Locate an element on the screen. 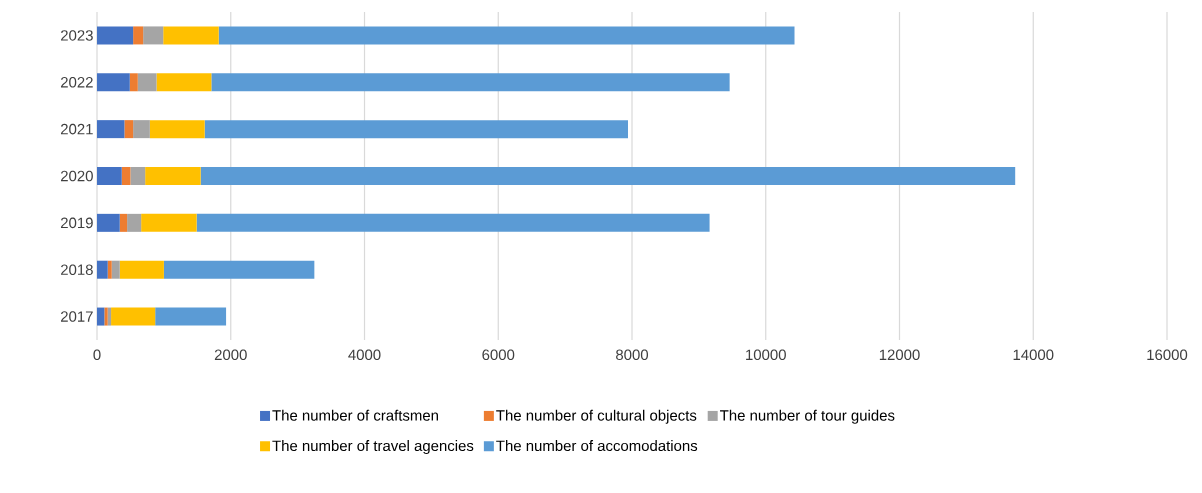 The width and height of the screenshot is (1202, 493). x-tick-label: 8000 is located at coordinates (632, 355).